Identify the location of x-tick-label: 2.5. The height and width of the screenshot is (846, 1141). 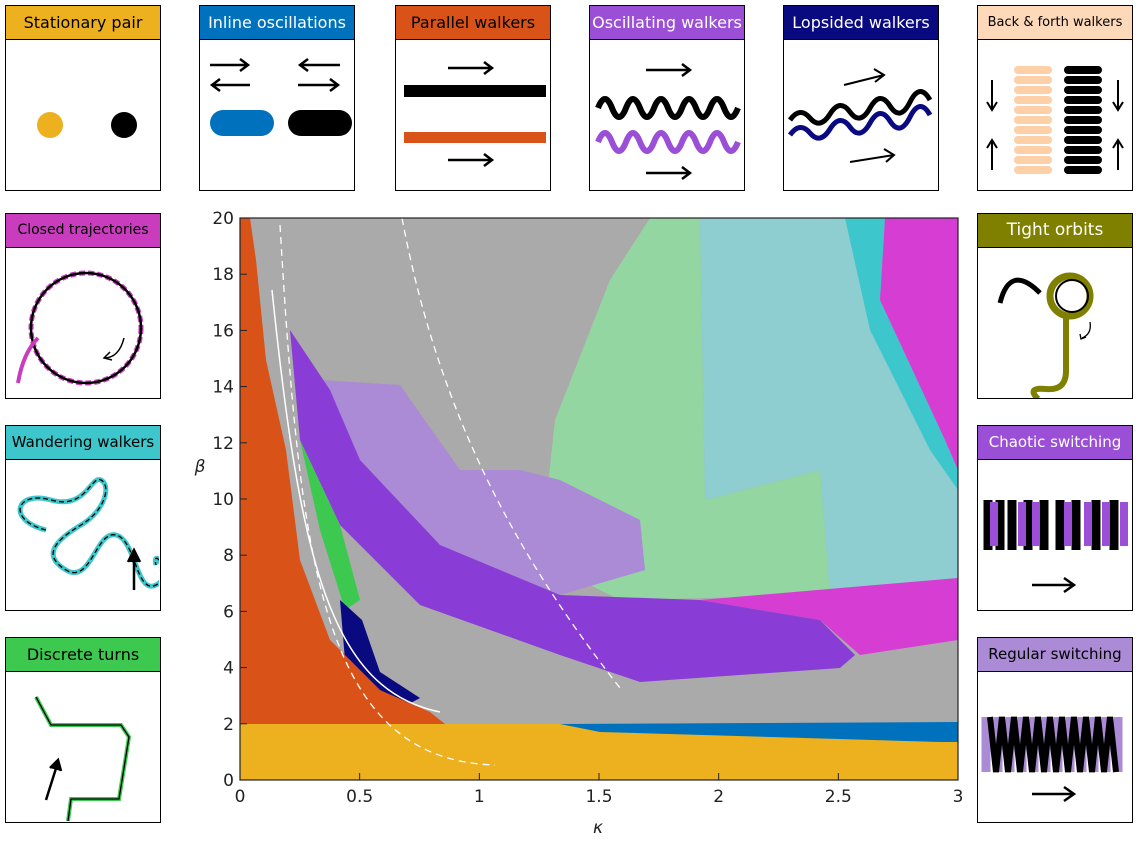
(838, 797).